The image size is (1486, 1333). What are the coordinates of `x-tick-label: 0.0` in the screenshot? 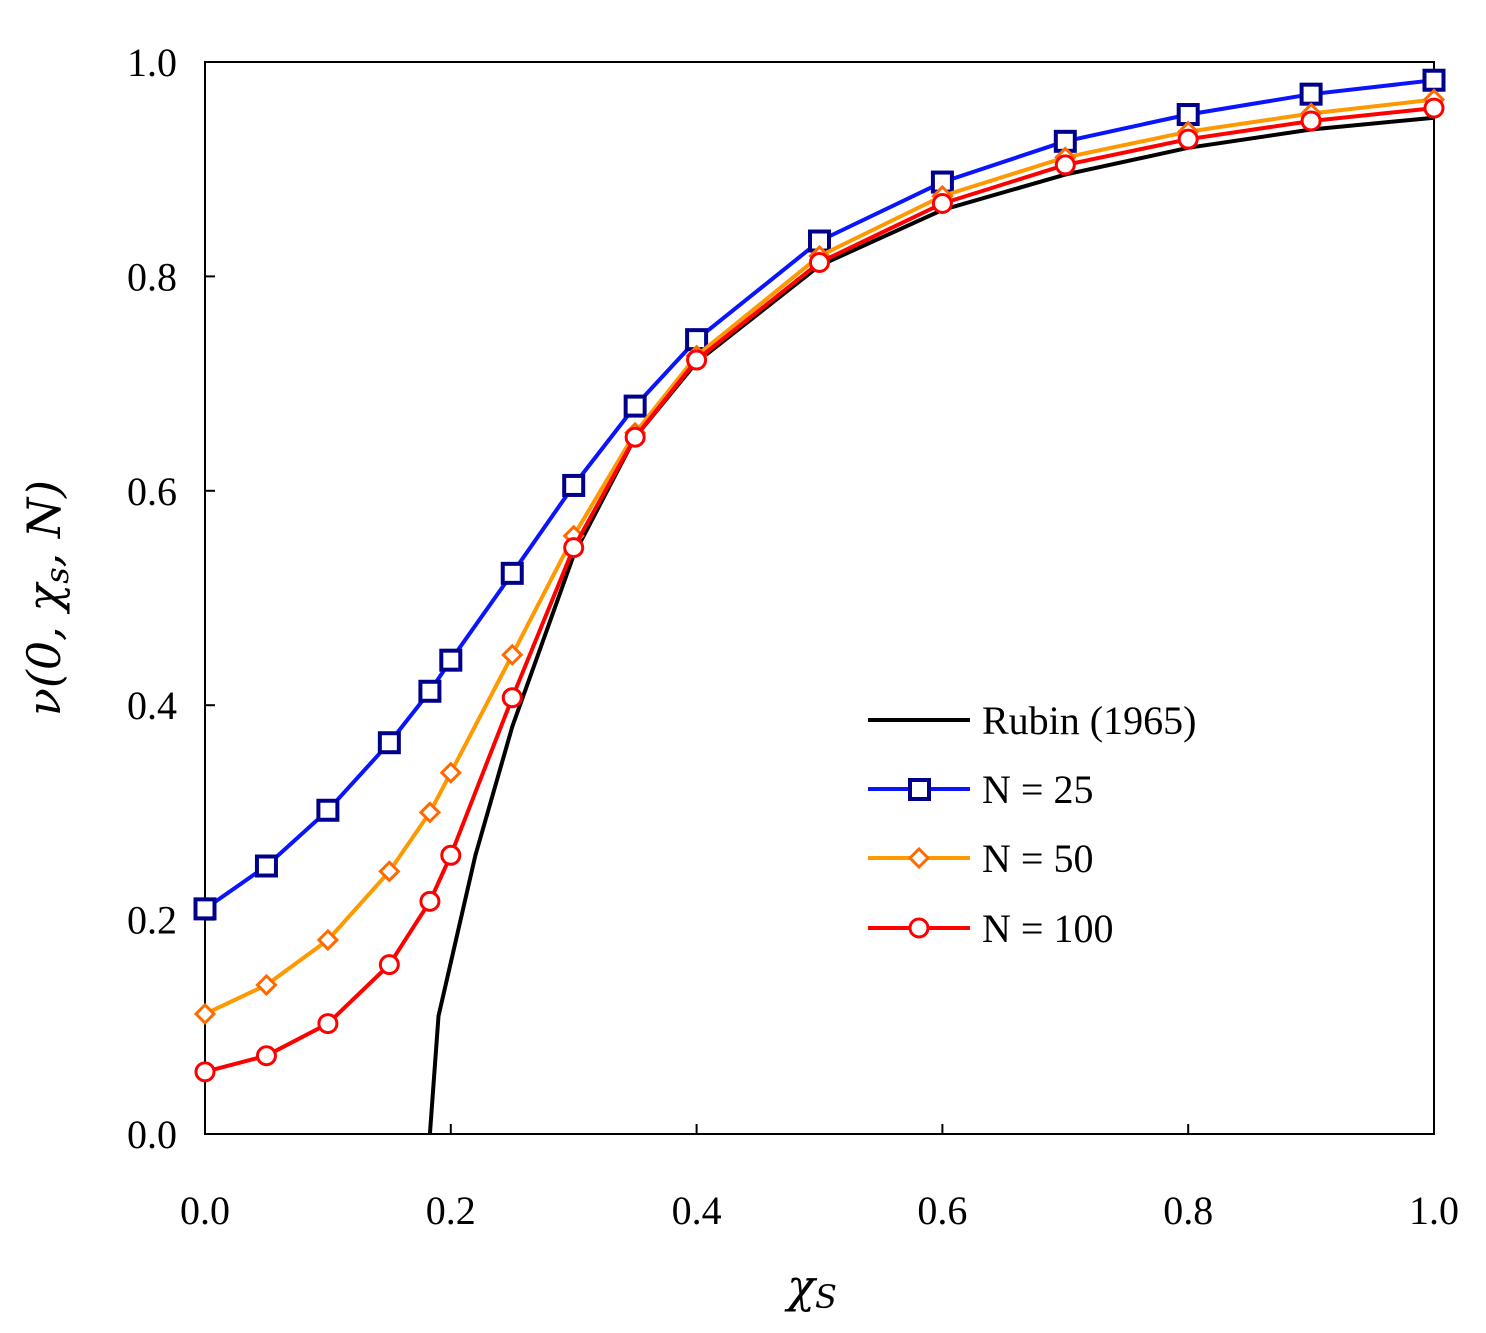 It's located at (205, 1210).